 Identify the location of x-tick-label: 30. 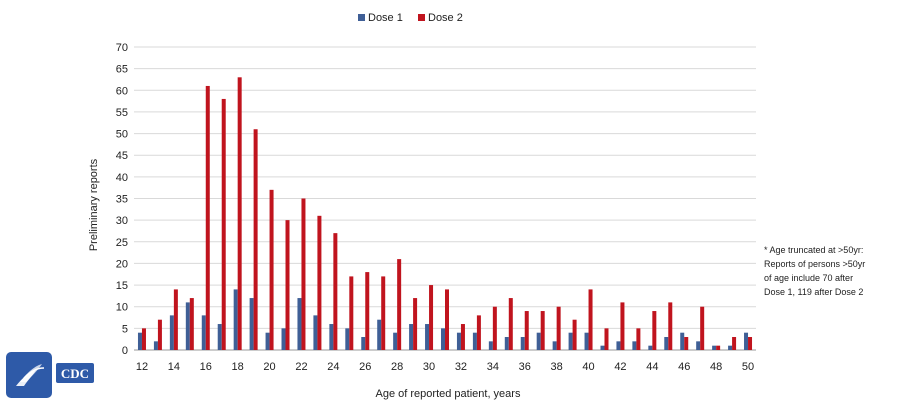
(429, 367).